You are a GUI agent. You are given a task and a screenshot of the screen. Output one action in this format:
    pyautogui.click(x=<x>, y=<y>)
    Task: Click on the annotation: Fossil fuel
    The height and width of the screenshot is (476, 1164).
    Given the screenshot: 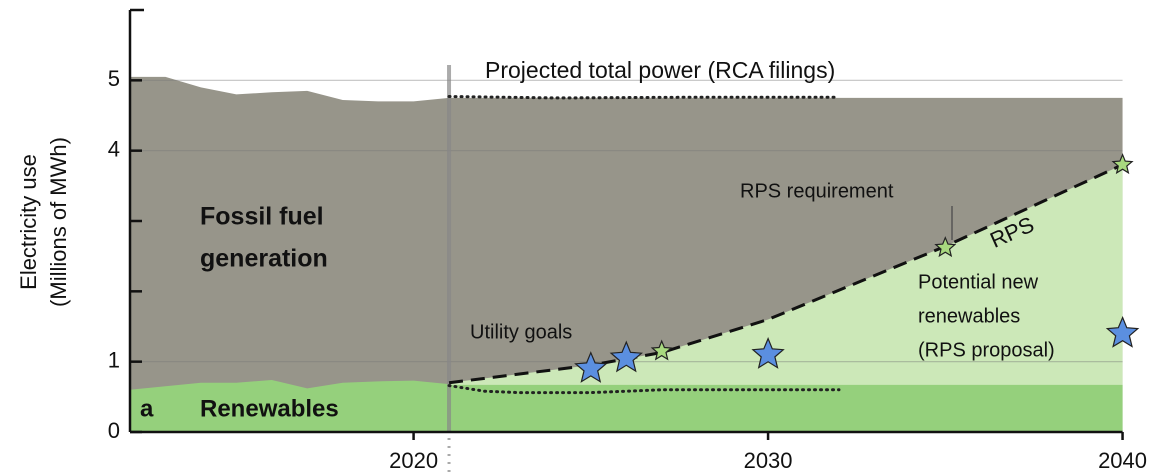 What is the action you would take?
    pyautogui.click(x=262, y=217)
    